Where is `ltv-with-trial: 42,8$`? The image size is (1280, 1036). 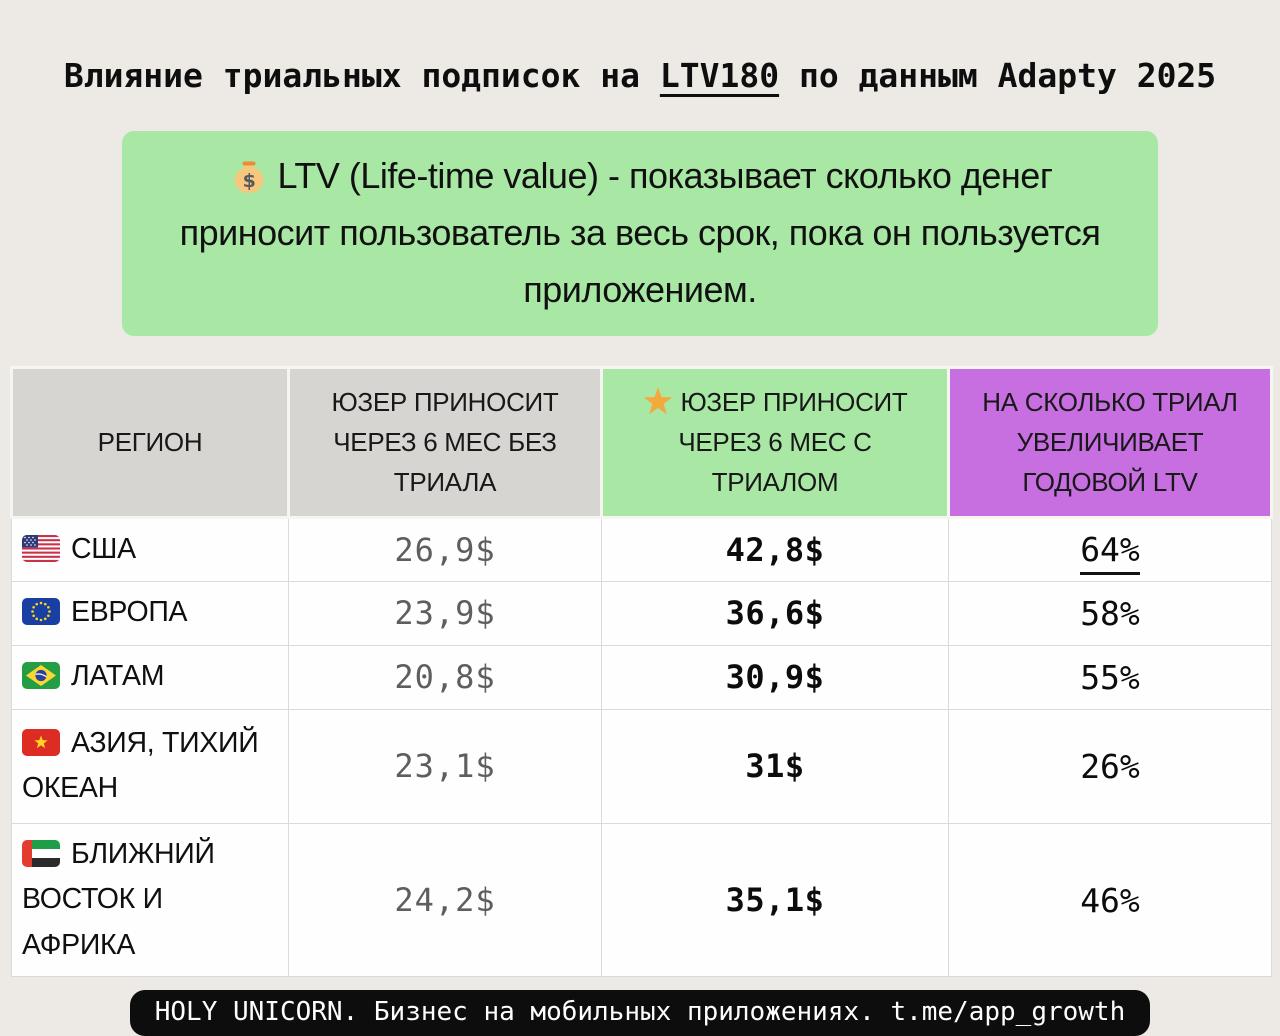 ltv-with-trial: 42,8$ is located at coordinates (775, 549).